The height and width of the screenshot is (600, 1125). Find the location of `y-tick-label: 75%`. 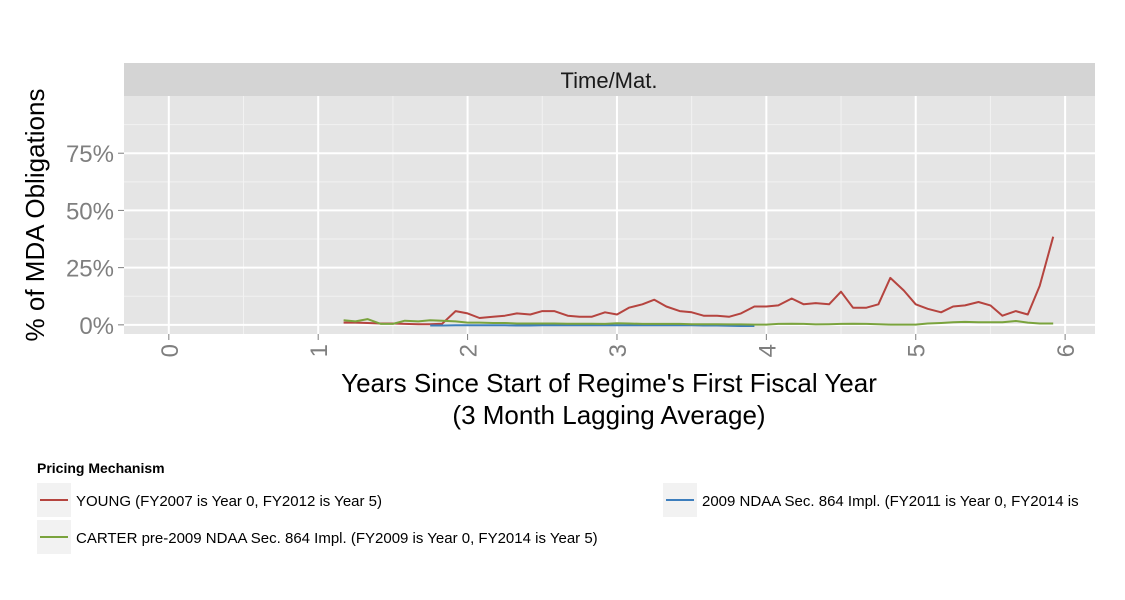

y-tick-label: 75% is located at coordinates (90, 154).